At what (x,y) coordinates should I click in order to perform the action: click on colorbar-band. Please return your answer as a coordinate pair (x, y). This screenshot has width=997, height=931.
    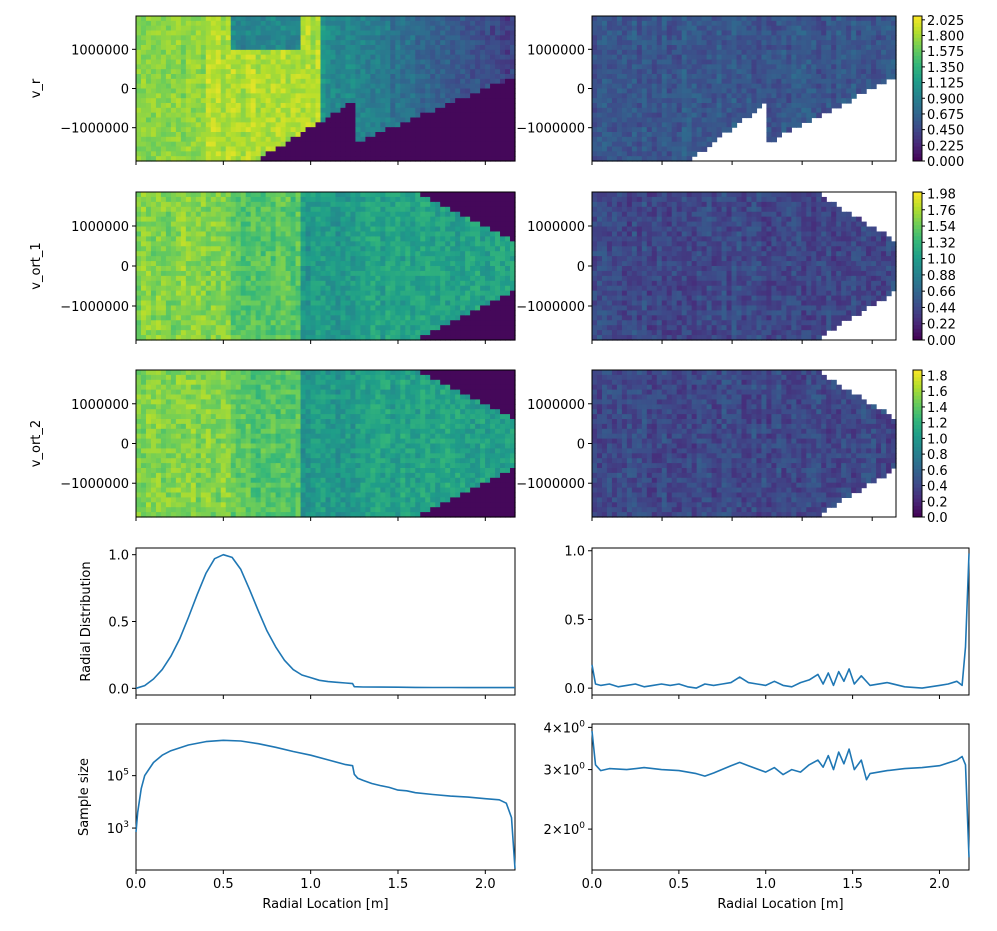
    Looking at the image, I should click on (917, 39).